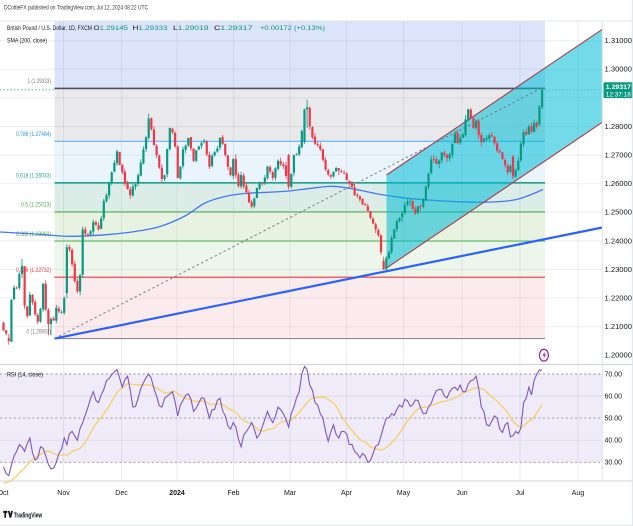 The width and height of the screenshot is (633, 526). I want to click on svg-text: RSI (14, close), so click(25, 374).